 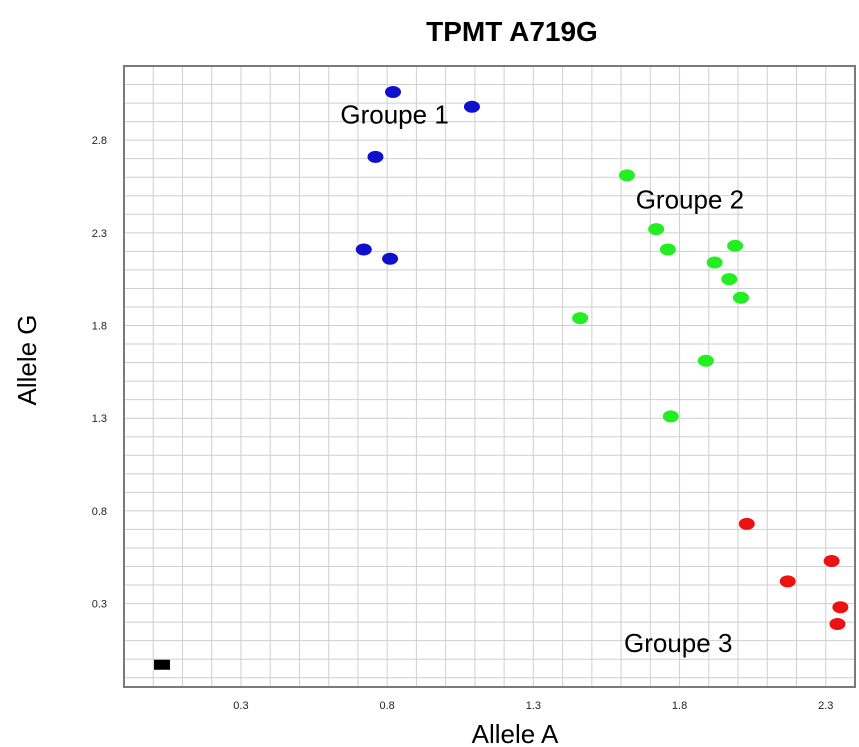 What do you see at coordinates (99, 234) in the screenshot?
I see `y-tick-label: 2.3` at bounding box center [99, 234].